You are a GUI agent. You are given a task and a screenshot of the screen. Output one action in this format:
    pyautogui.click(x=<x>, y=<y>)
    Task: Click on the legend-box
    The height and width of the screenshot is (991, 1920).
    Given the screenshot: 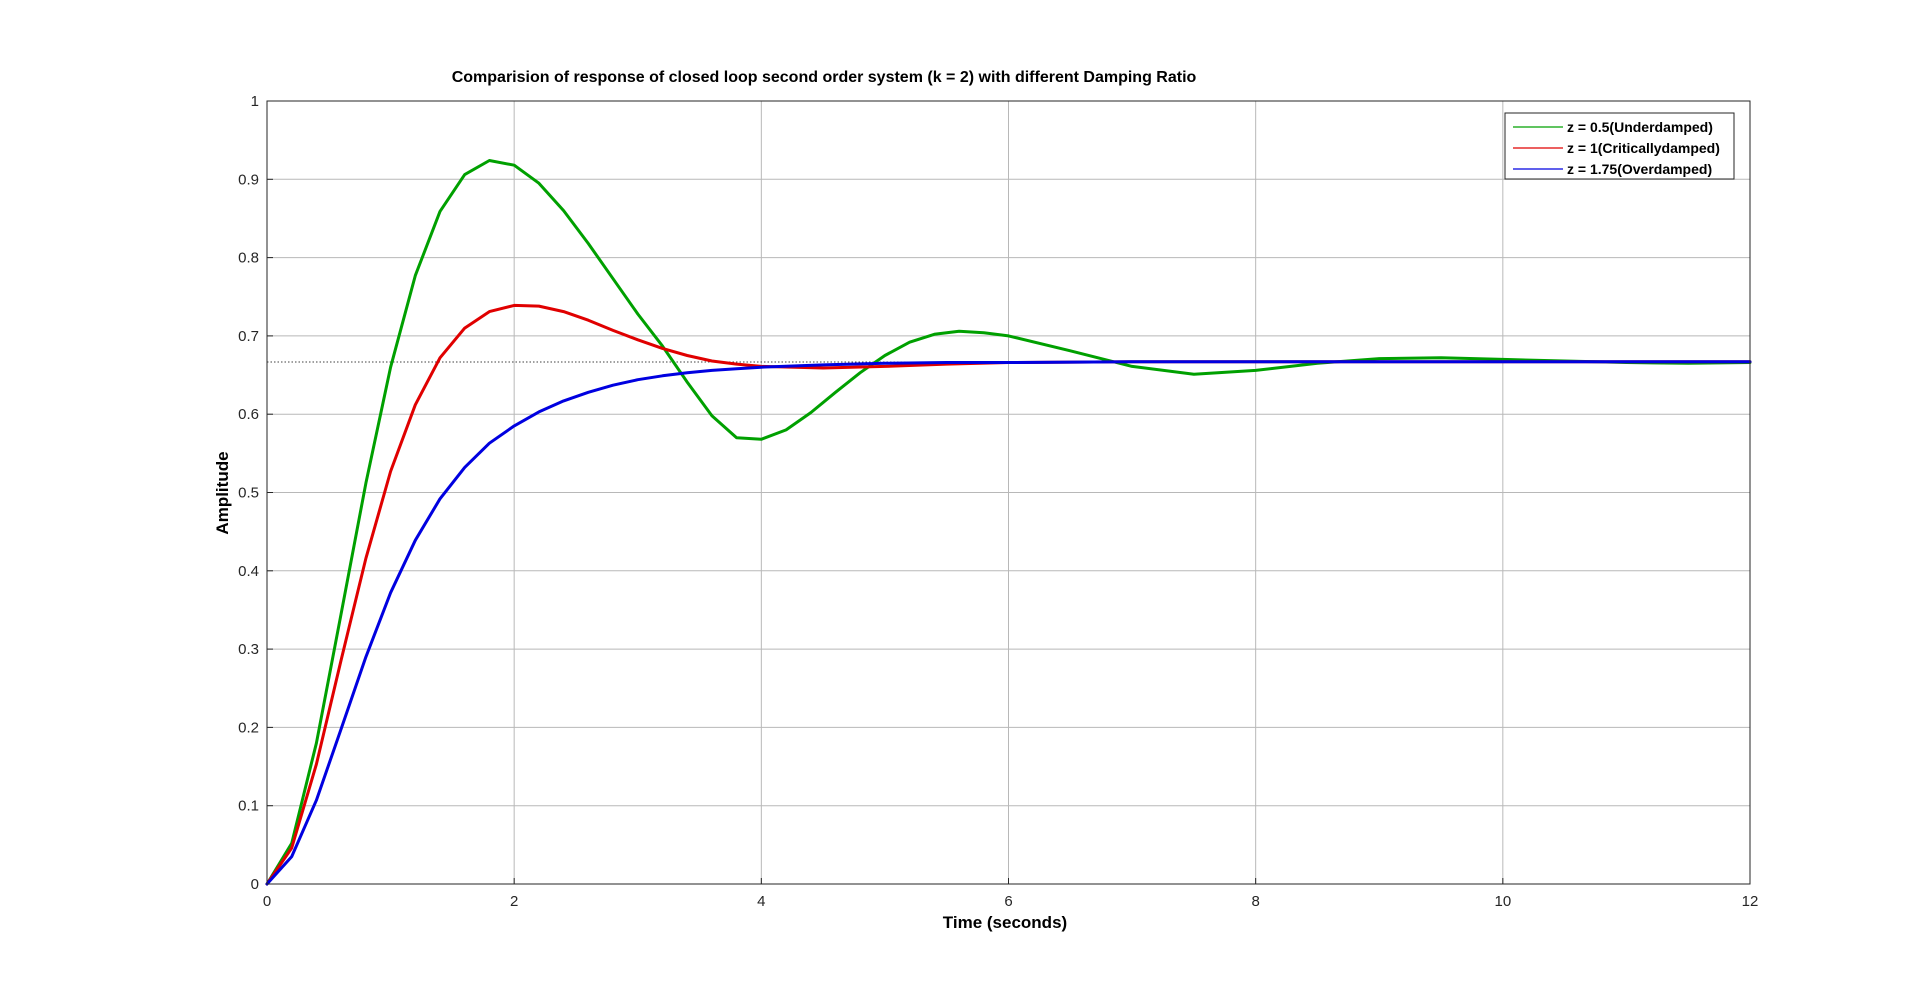 What is the action you would take?
    pyautogui.click(x=1619, y=146)
    